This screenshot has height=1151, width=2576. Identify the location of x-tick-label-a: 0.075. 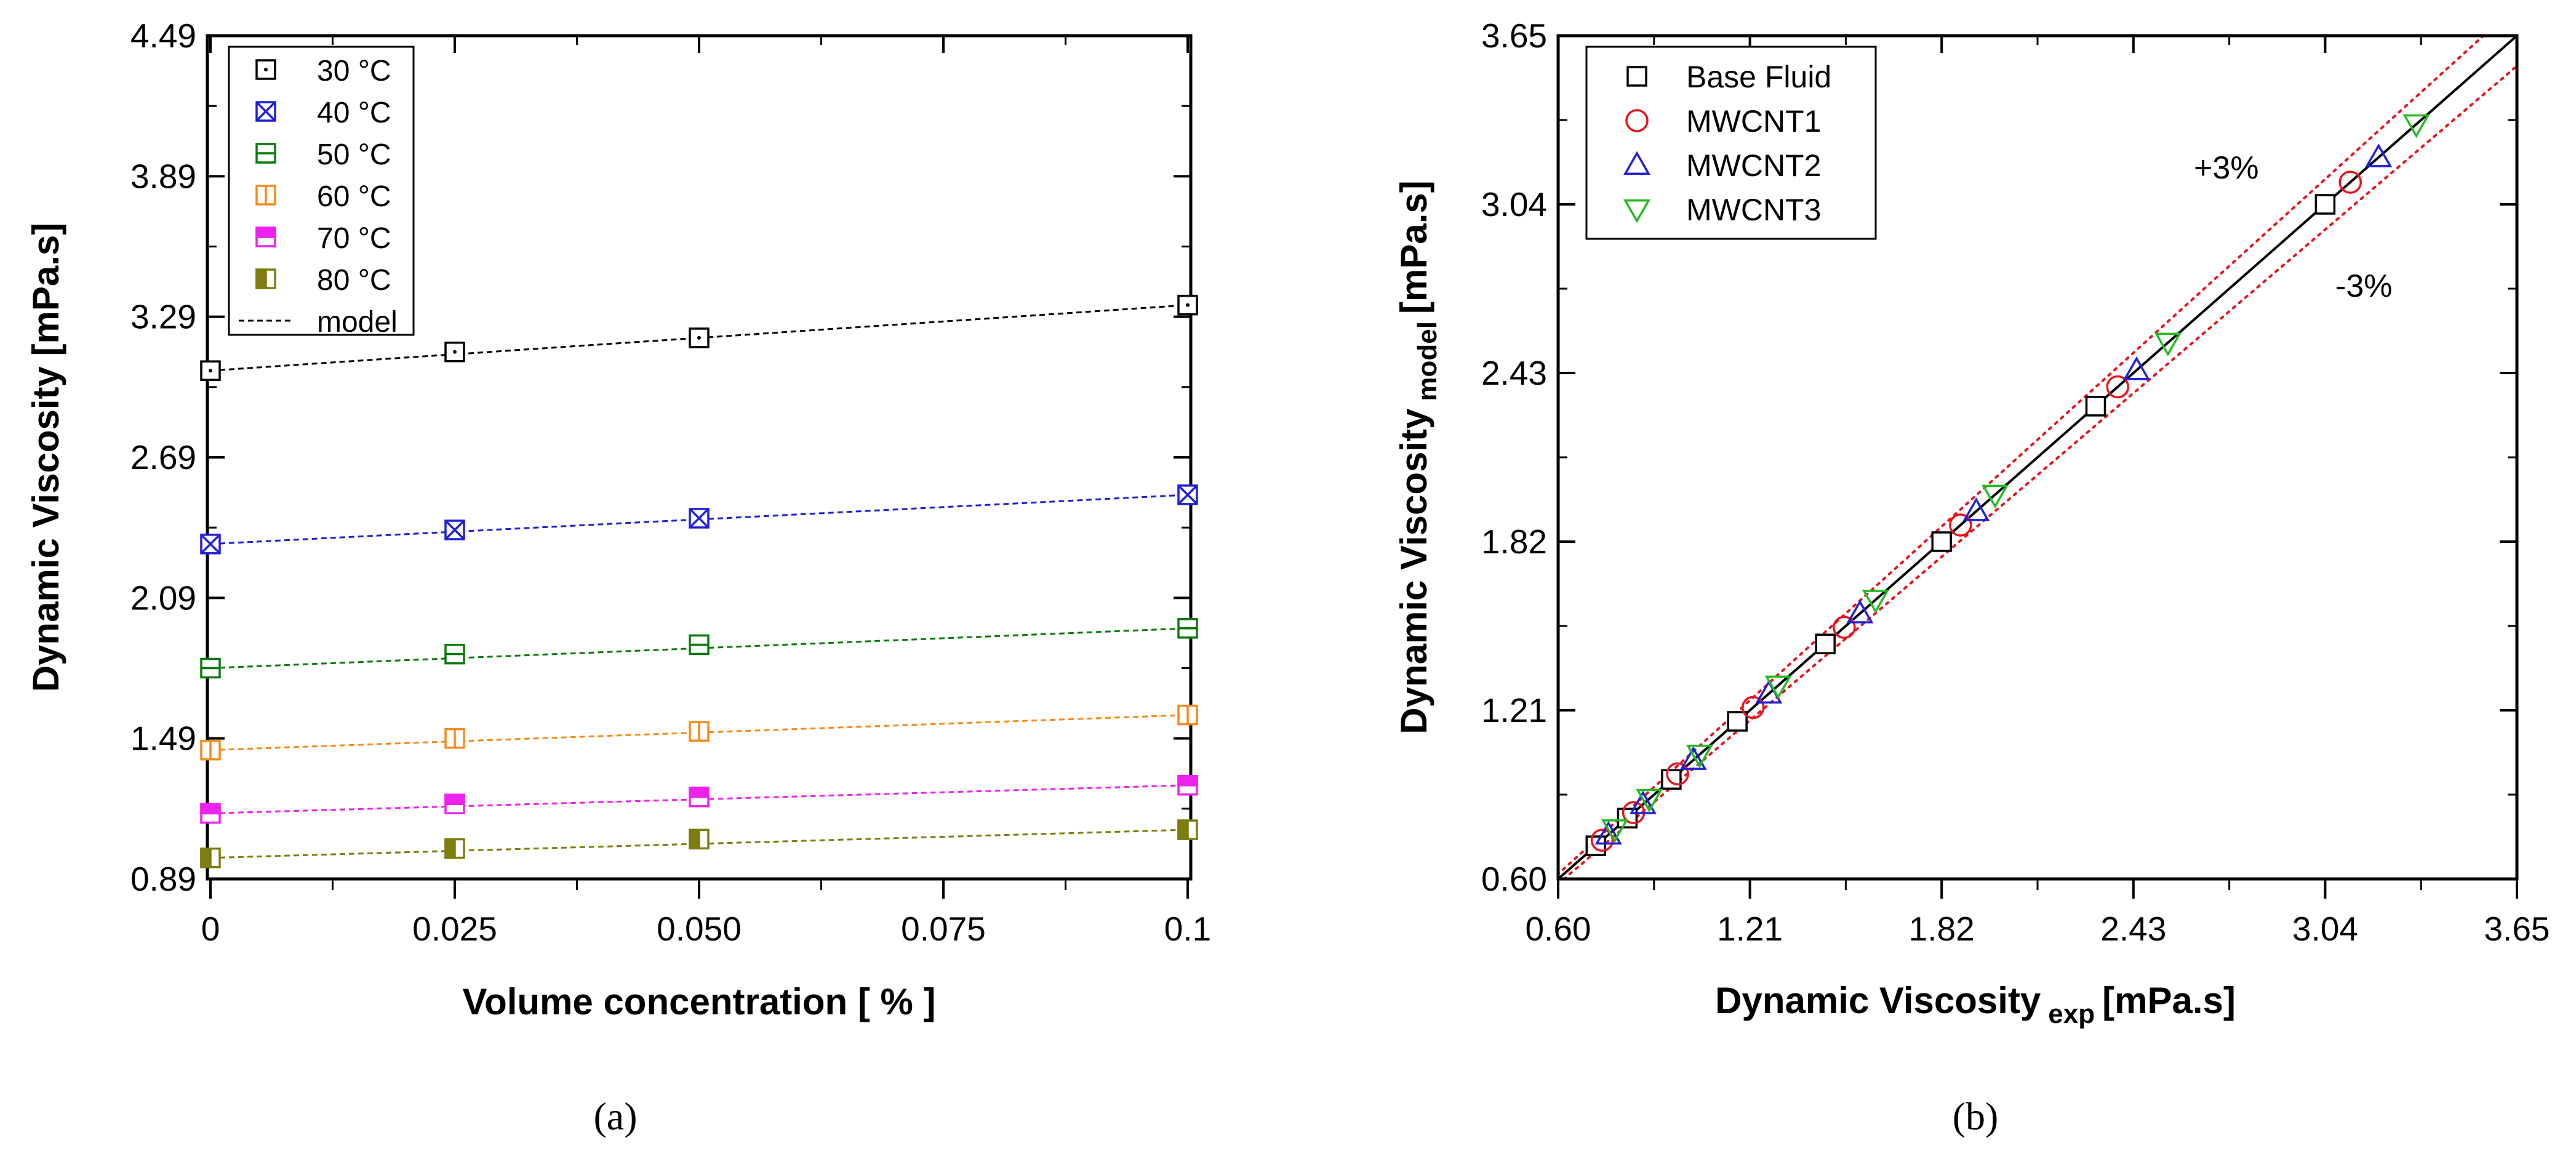
(943, 929).